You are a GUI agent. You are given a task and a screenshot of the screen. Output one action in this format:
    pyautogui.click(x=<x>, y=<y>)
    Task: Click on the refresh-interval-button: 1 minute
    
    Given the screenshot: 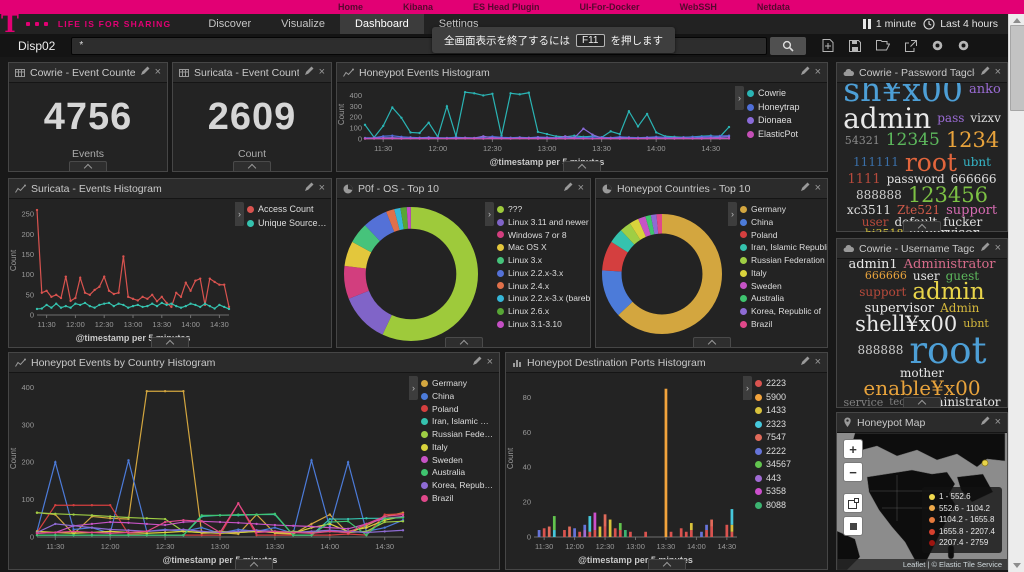 What is the action you would take?
    pyautogui.click(x=889, y=24)
    